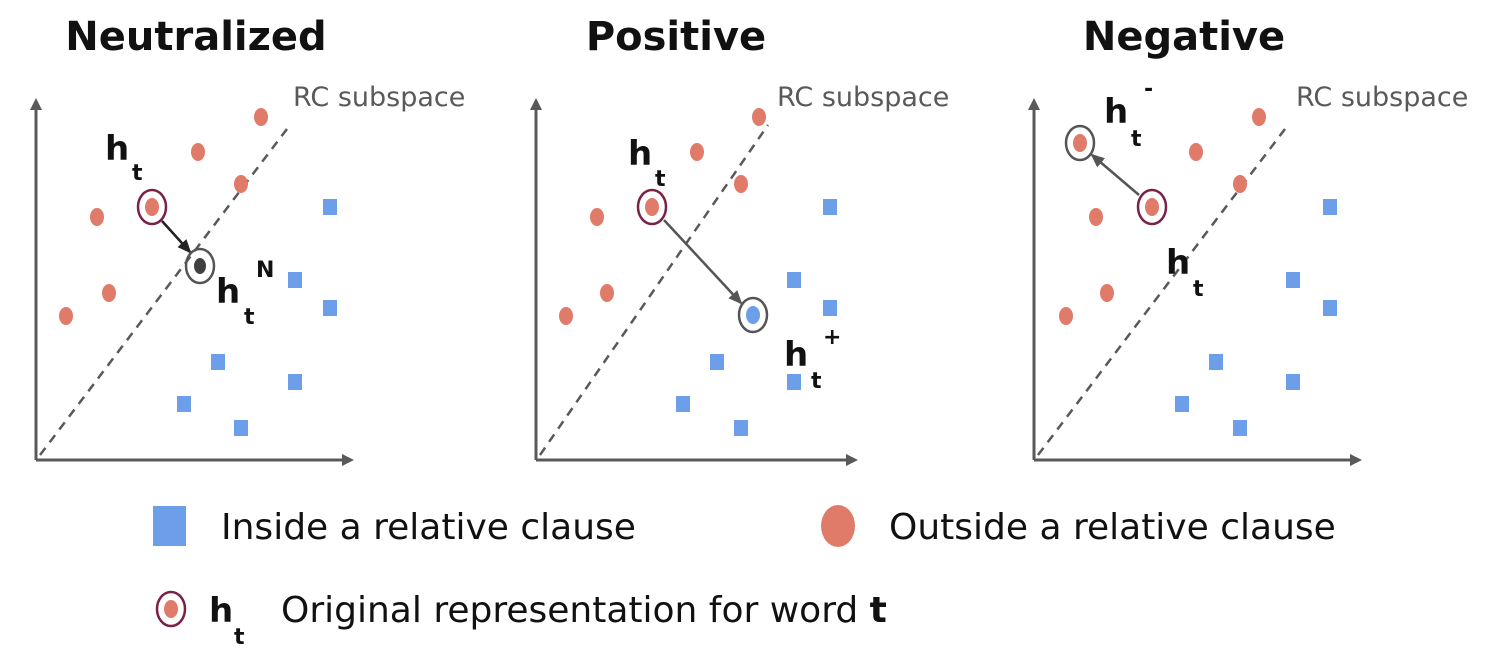  I want to click on legend-inside: Inside a relative clause, so click(394, 527).